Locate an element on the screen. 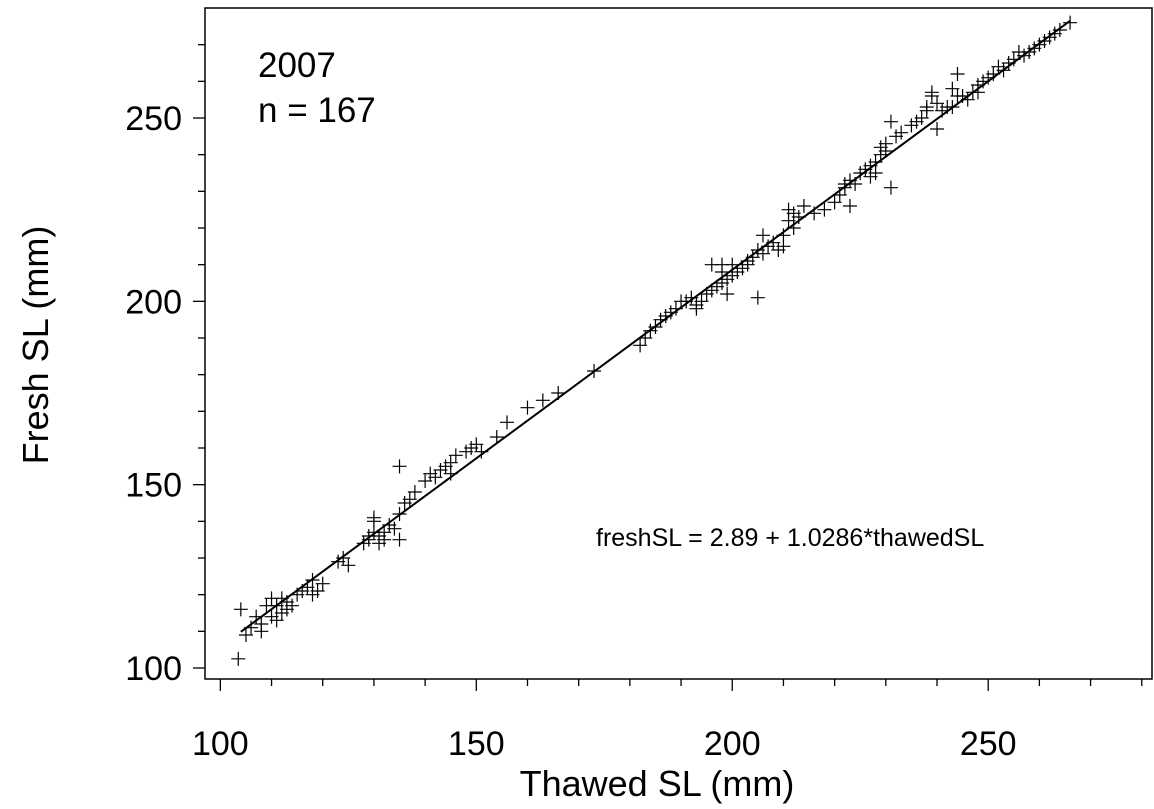  x-tick-label: 250 is located at coordinates (988, 744).